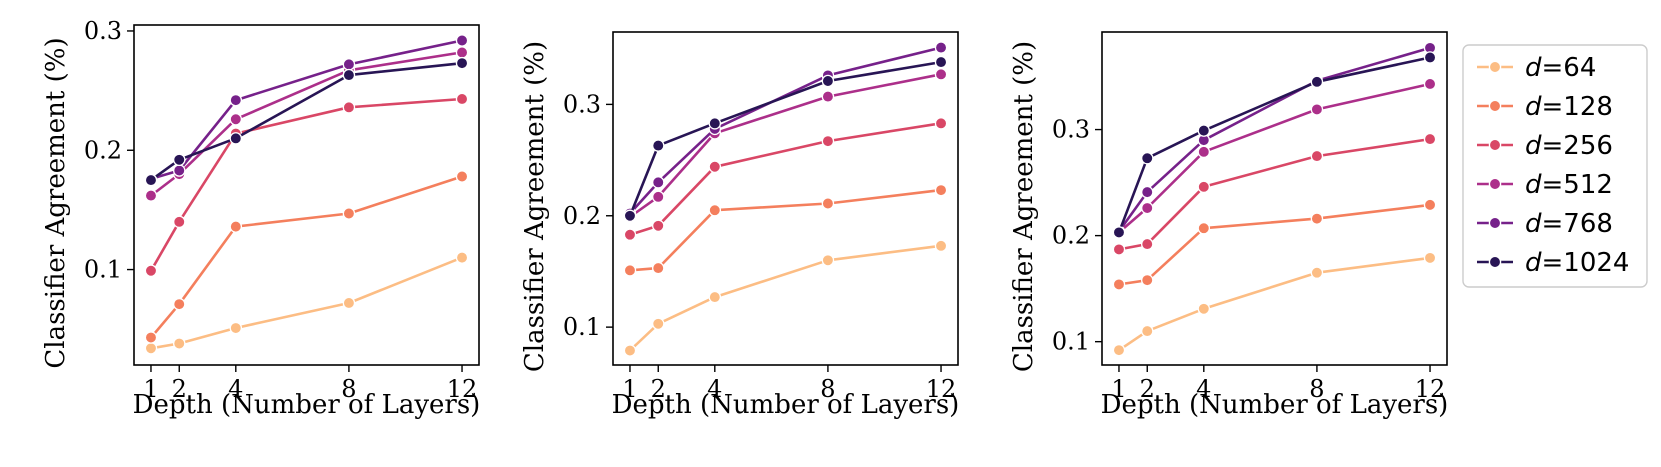  I want to click on y-tick-label: 0.2, so click(1071, 236).